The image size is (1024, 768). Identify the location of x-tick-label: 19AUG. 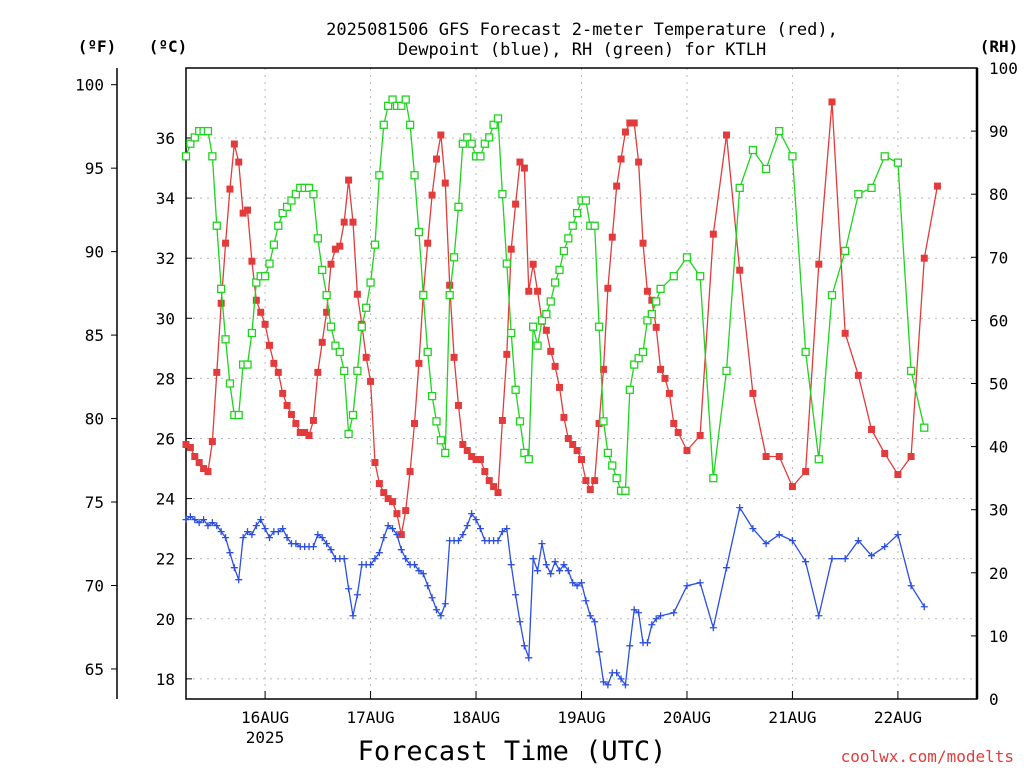
(581, 717).